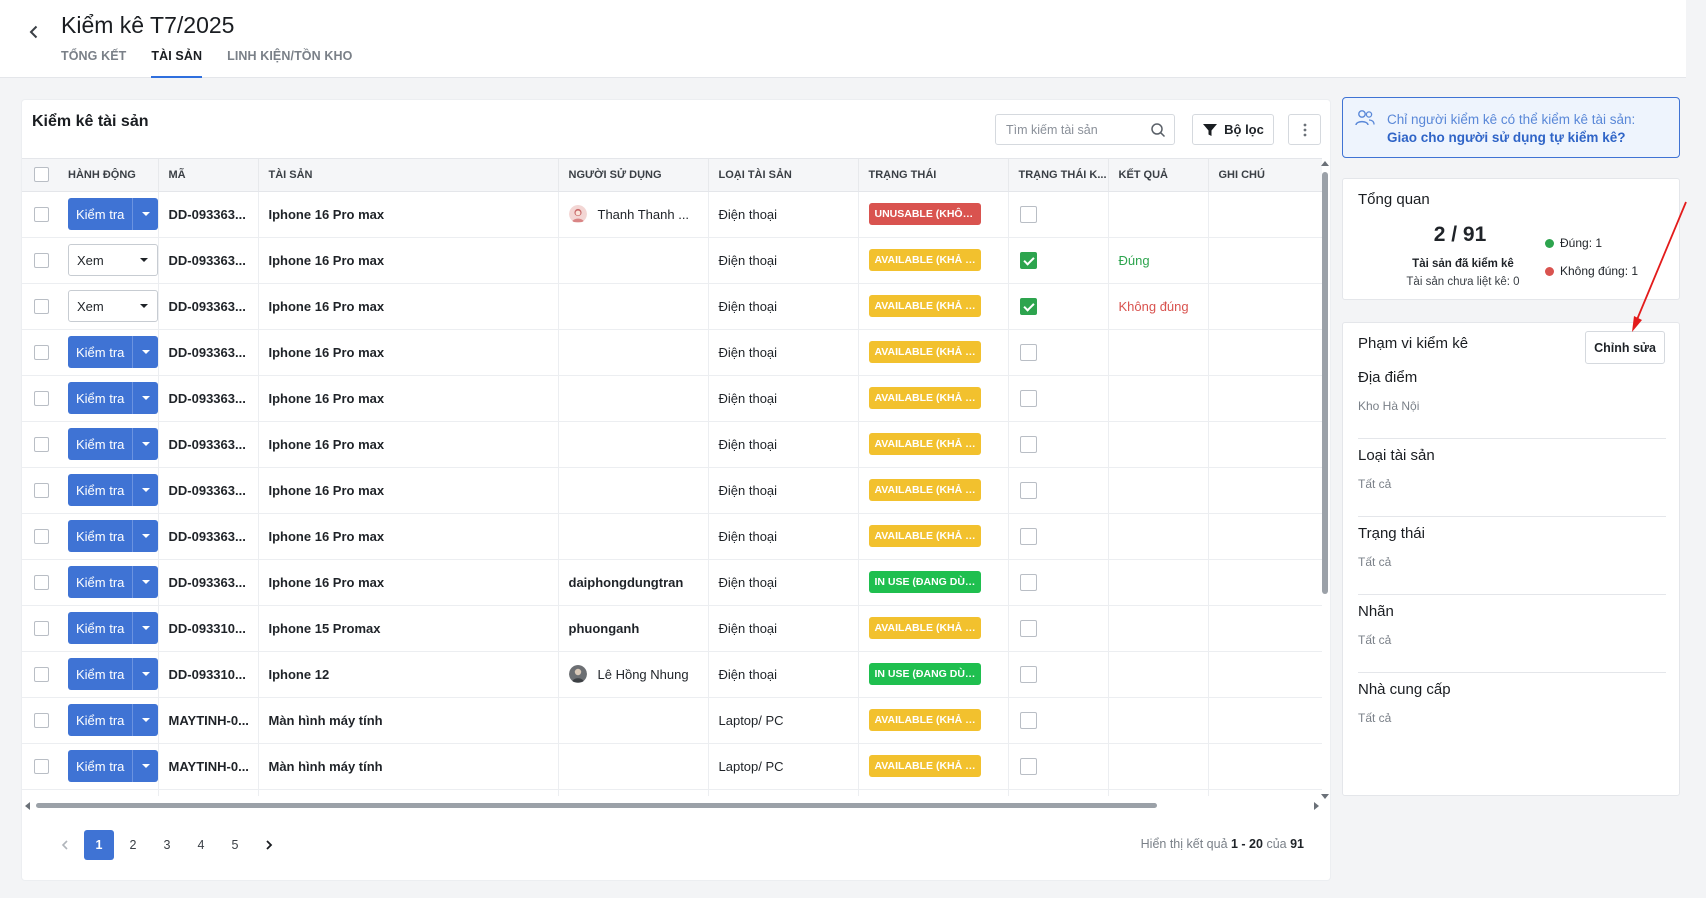  What do you see at coordinates (933, 175) in the screenshot?
I see `column-header-status: TRẠNG THÁI` at bounding box center [933, 175].